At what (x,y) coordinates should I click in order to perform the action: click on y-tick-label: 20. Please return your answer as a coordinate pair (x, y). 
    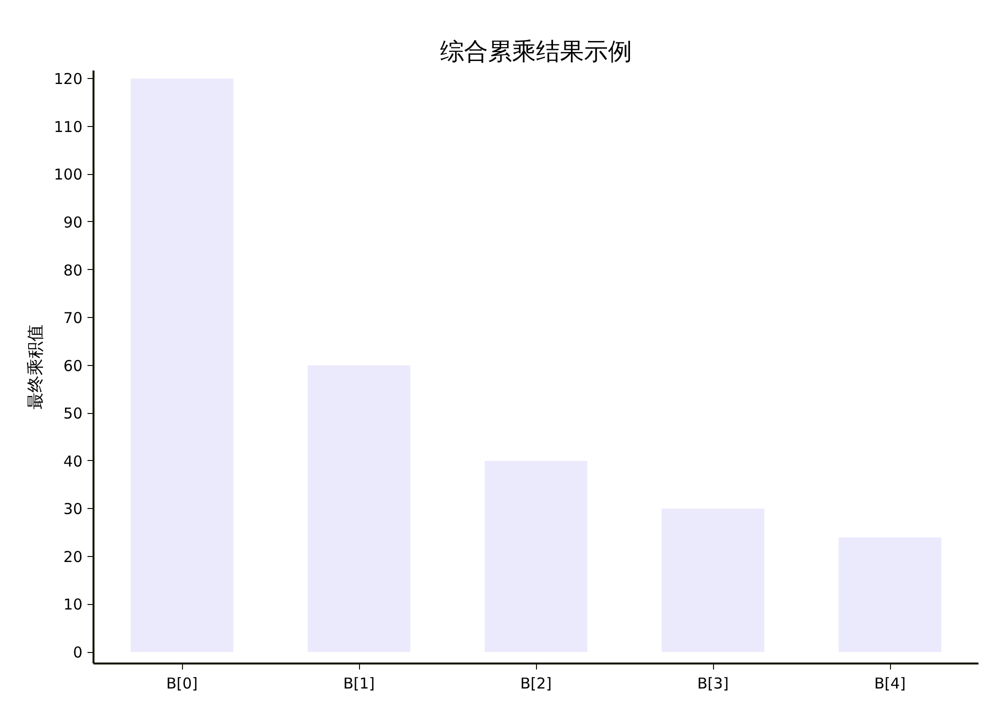
    Looking at the image, I should click on (73, 557).